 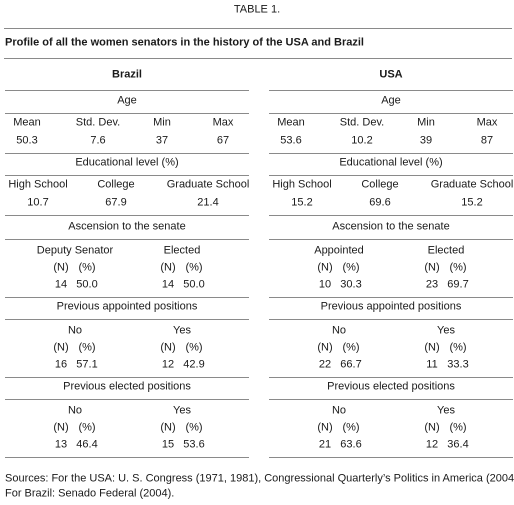 I want to click on column-header: Mean, so click(x=291, y=122).